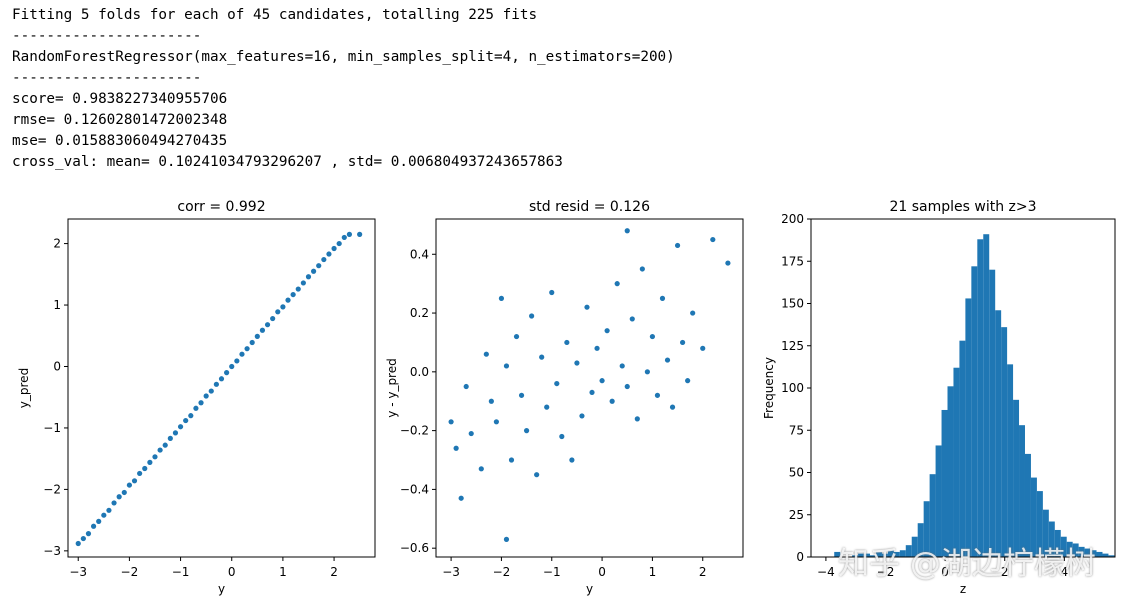 This screenshot has width=1144, height=610. Describe the element at coordinates (419, 372) in the screenshot. I see `y-tick-label: 0.0` at that location.